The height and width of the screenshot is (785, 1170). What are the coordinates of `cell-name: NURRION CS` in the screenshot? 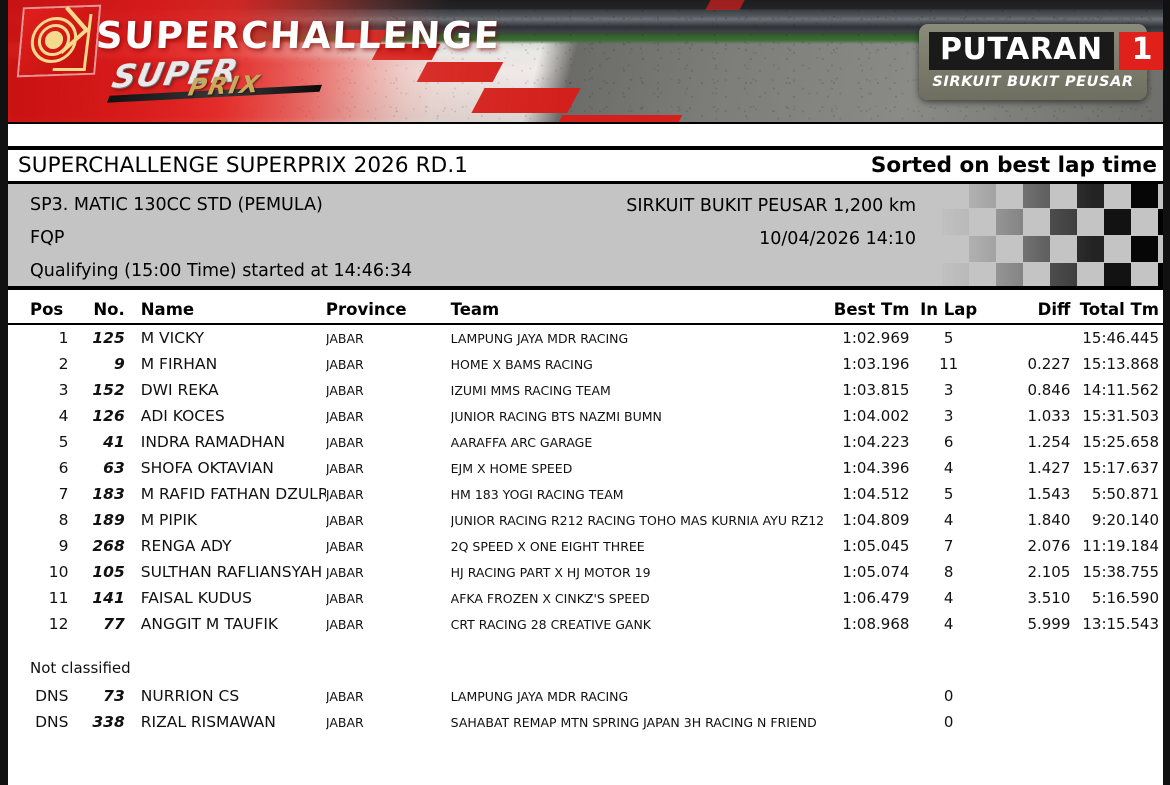 It's located at (190, 696).